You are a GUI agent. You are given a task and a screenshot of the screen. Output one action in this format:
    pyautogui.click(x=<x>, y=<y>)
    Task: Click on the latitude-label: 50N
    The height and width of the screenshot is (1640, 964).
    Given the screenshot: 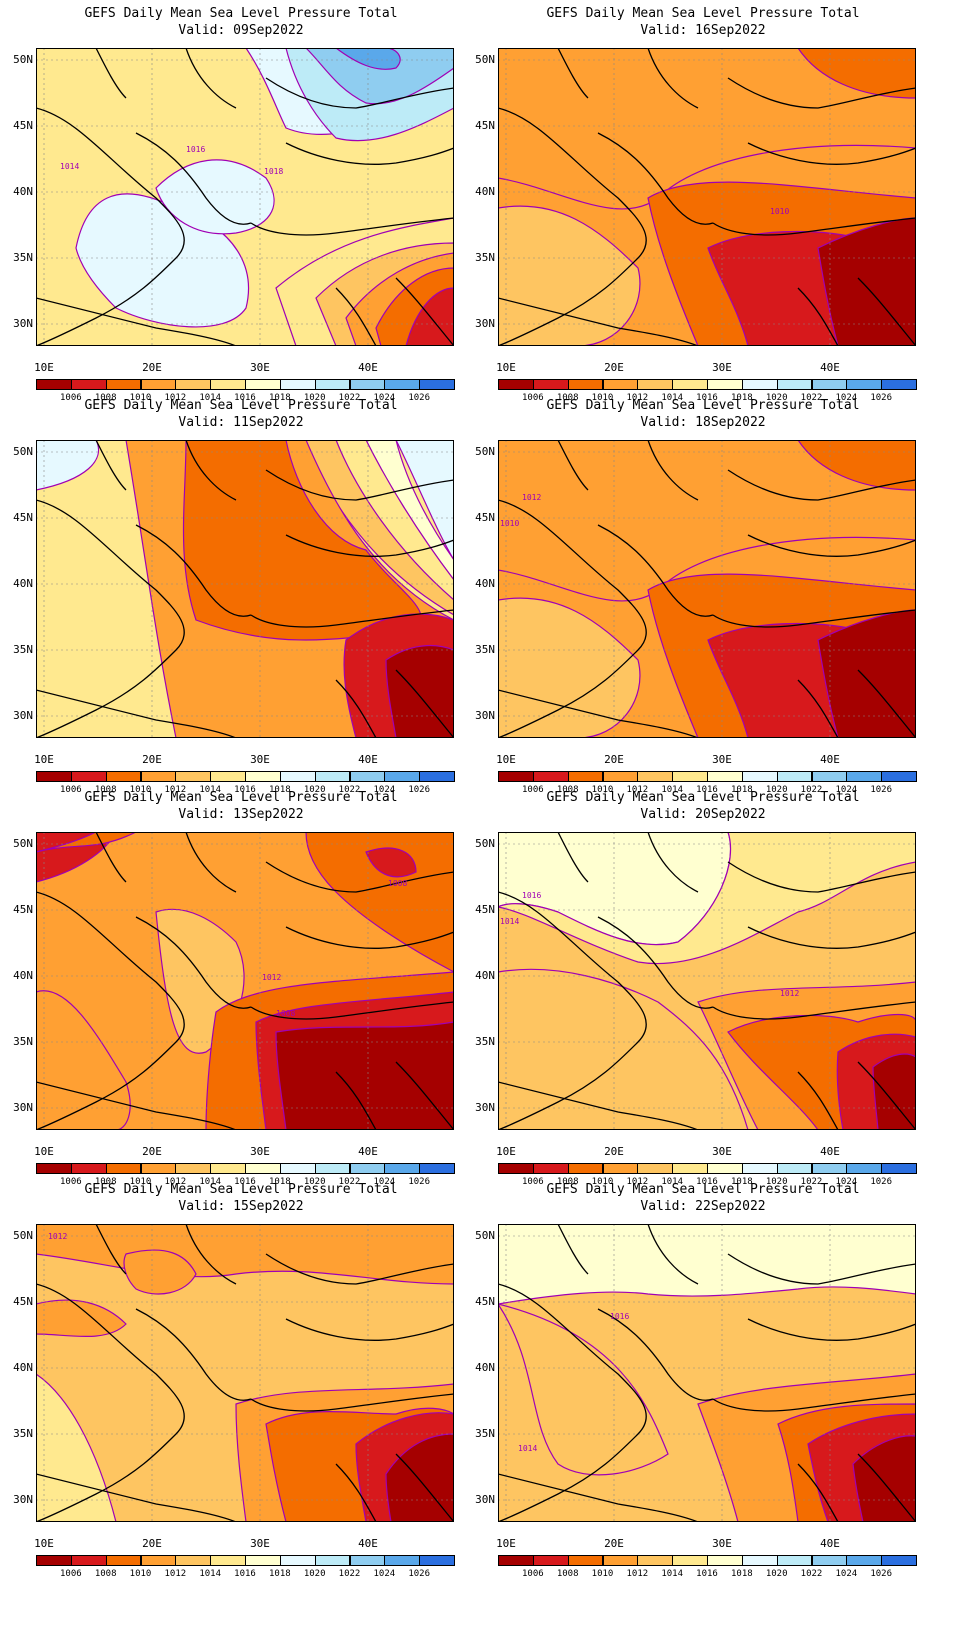 What is the action you would take?
    pyautogui.click(x=485, y=59)
    